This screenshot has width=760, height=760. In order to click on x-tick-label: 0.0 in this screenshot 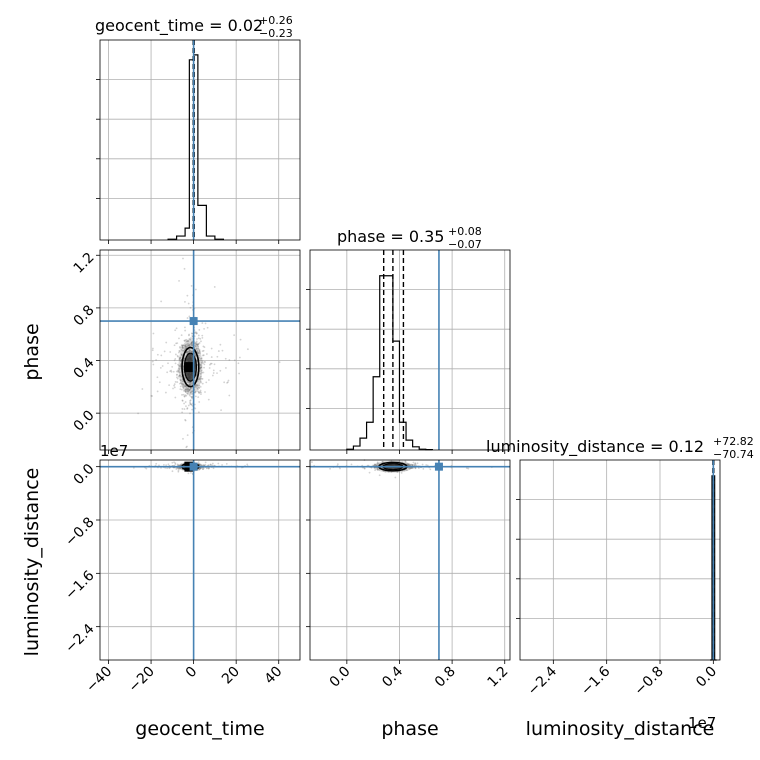, I will do `click(340, 677)`.